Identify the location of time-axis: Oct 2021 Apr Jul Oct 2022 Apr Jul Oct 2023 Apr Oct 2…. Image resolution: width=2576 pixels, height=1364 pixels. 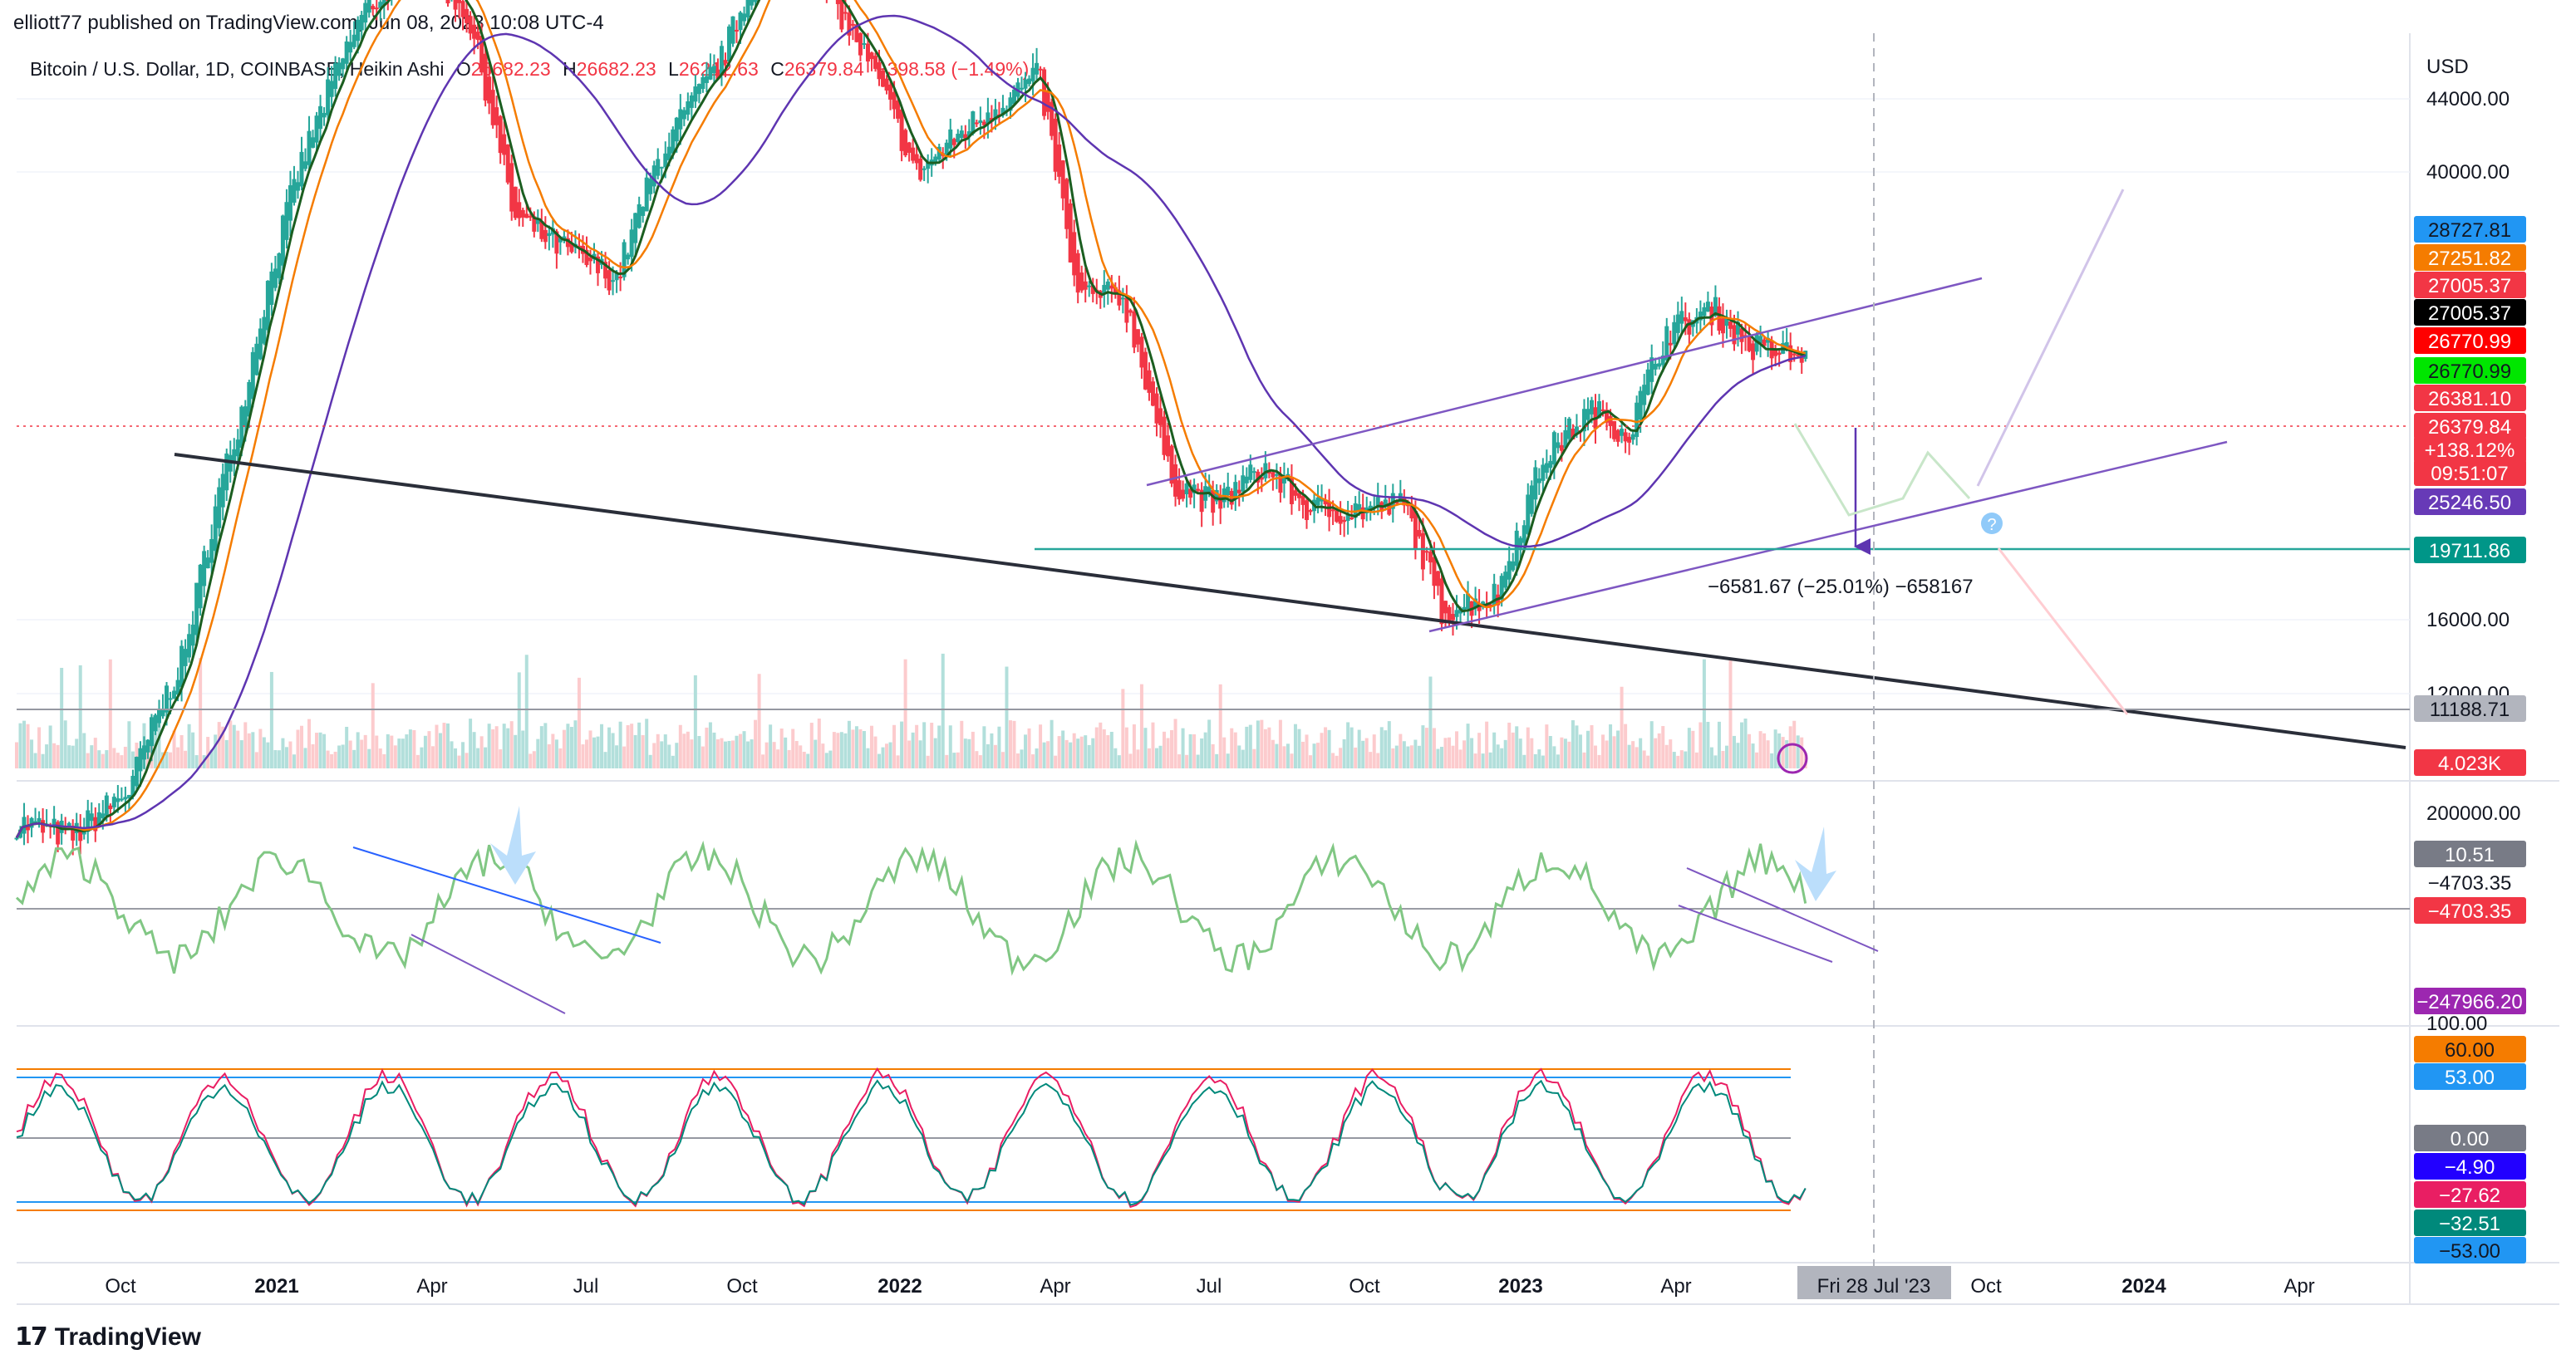
(1210, 1282).